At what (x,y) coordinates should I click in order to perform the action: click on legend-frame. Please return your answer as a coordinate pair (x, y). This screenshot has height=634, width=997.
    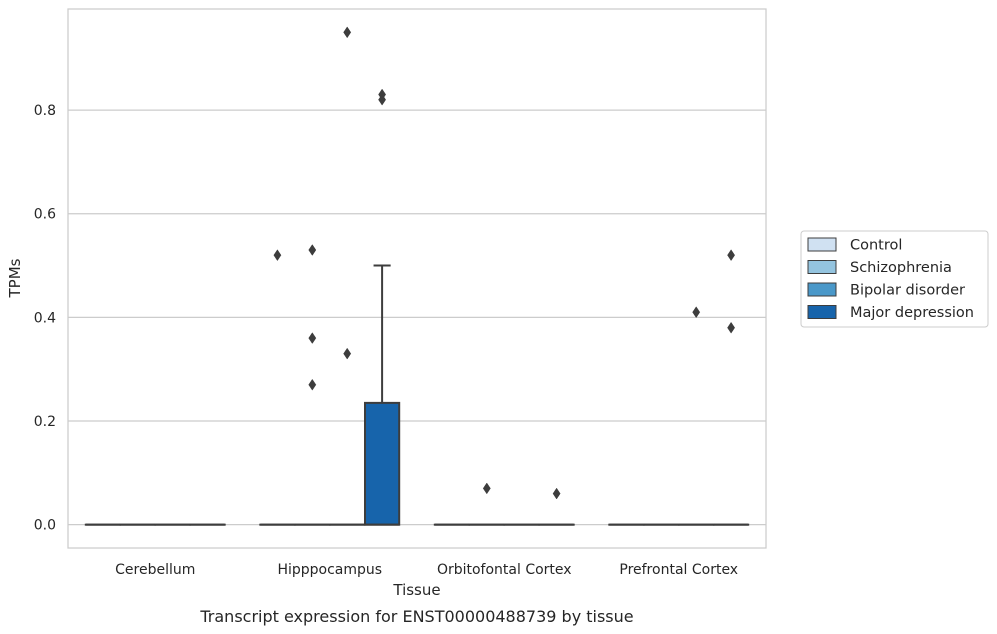
    Looking at the image, I should click on (894, 279).